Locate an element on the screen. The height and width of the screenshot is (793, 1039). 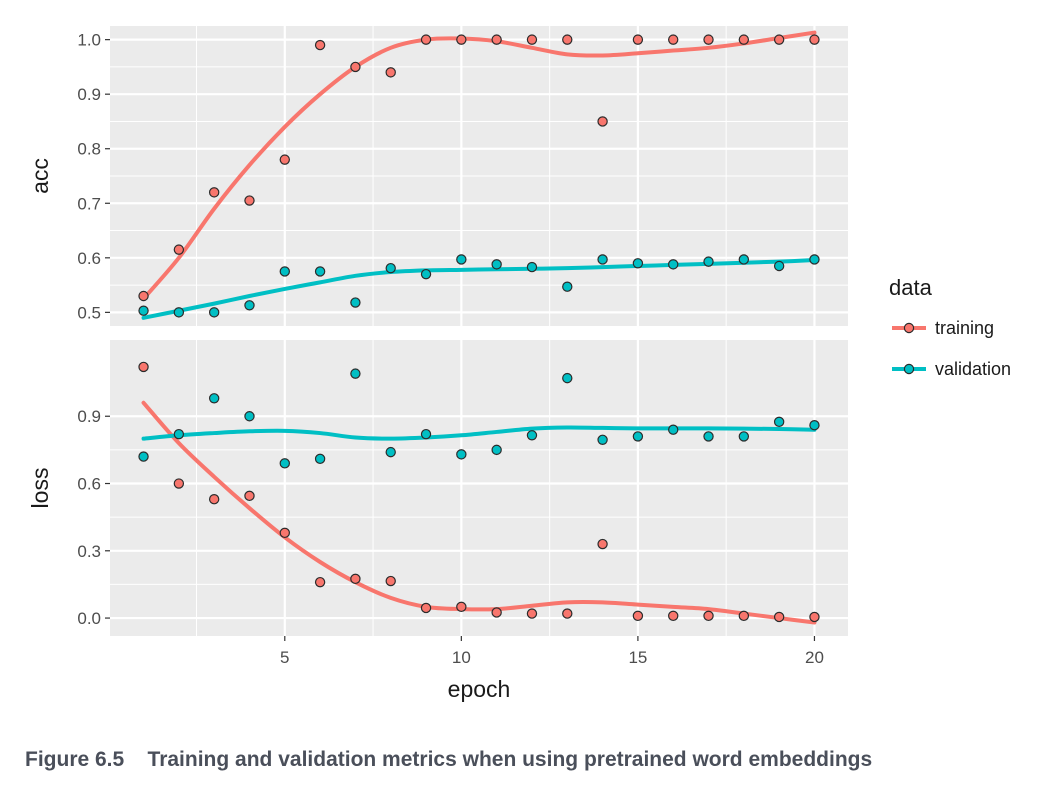
legend-item-training: training is located at coordinates (943, 328).